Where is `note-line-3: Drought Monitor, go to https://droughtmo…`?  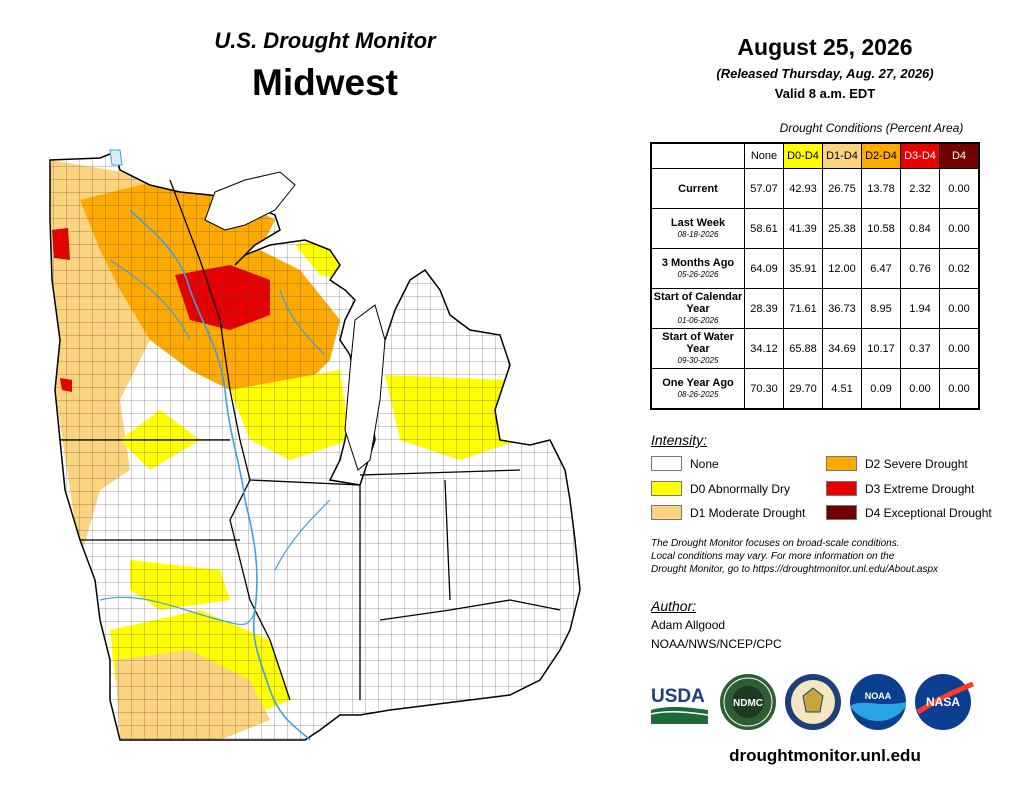 note-line-3: Drought Monitor, go to https://droughtmo… is located at coordinates (795, 569).